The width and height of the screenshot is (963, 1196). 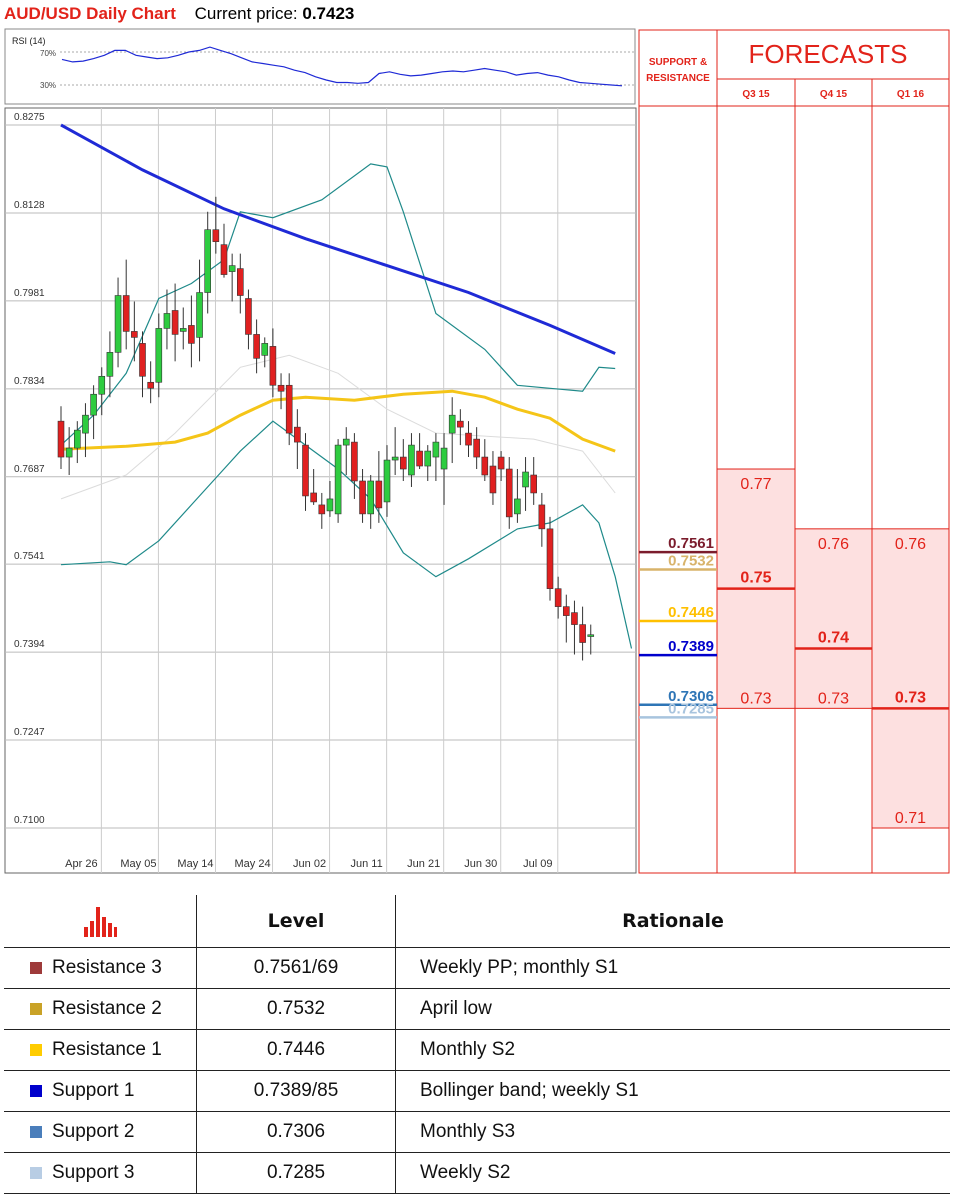 I want to click on current-price: Current price: 0.7423, so click(x=274, y=13).